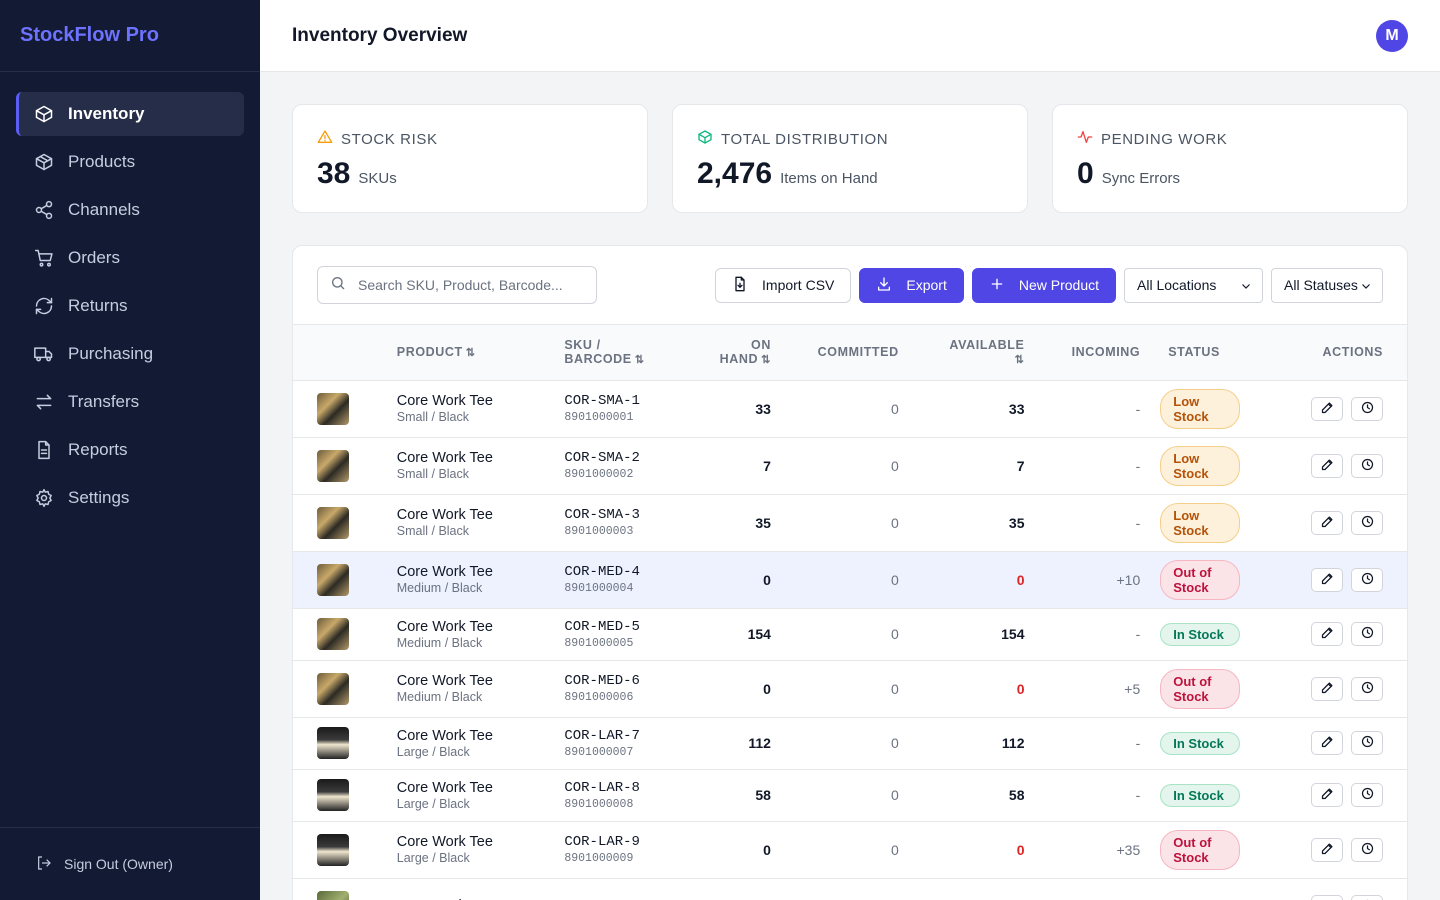 The height and width of the screenshot is (900, 1440). I want to click on sku: COR-SMA-2, so click(602, 458).